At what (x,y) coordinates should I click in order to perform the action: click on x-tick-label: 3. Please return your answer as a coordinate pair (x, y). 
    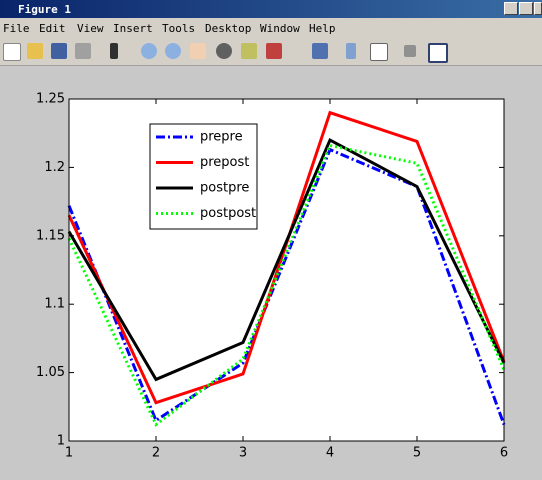
    Looking at the image, I should click on (243, 453).